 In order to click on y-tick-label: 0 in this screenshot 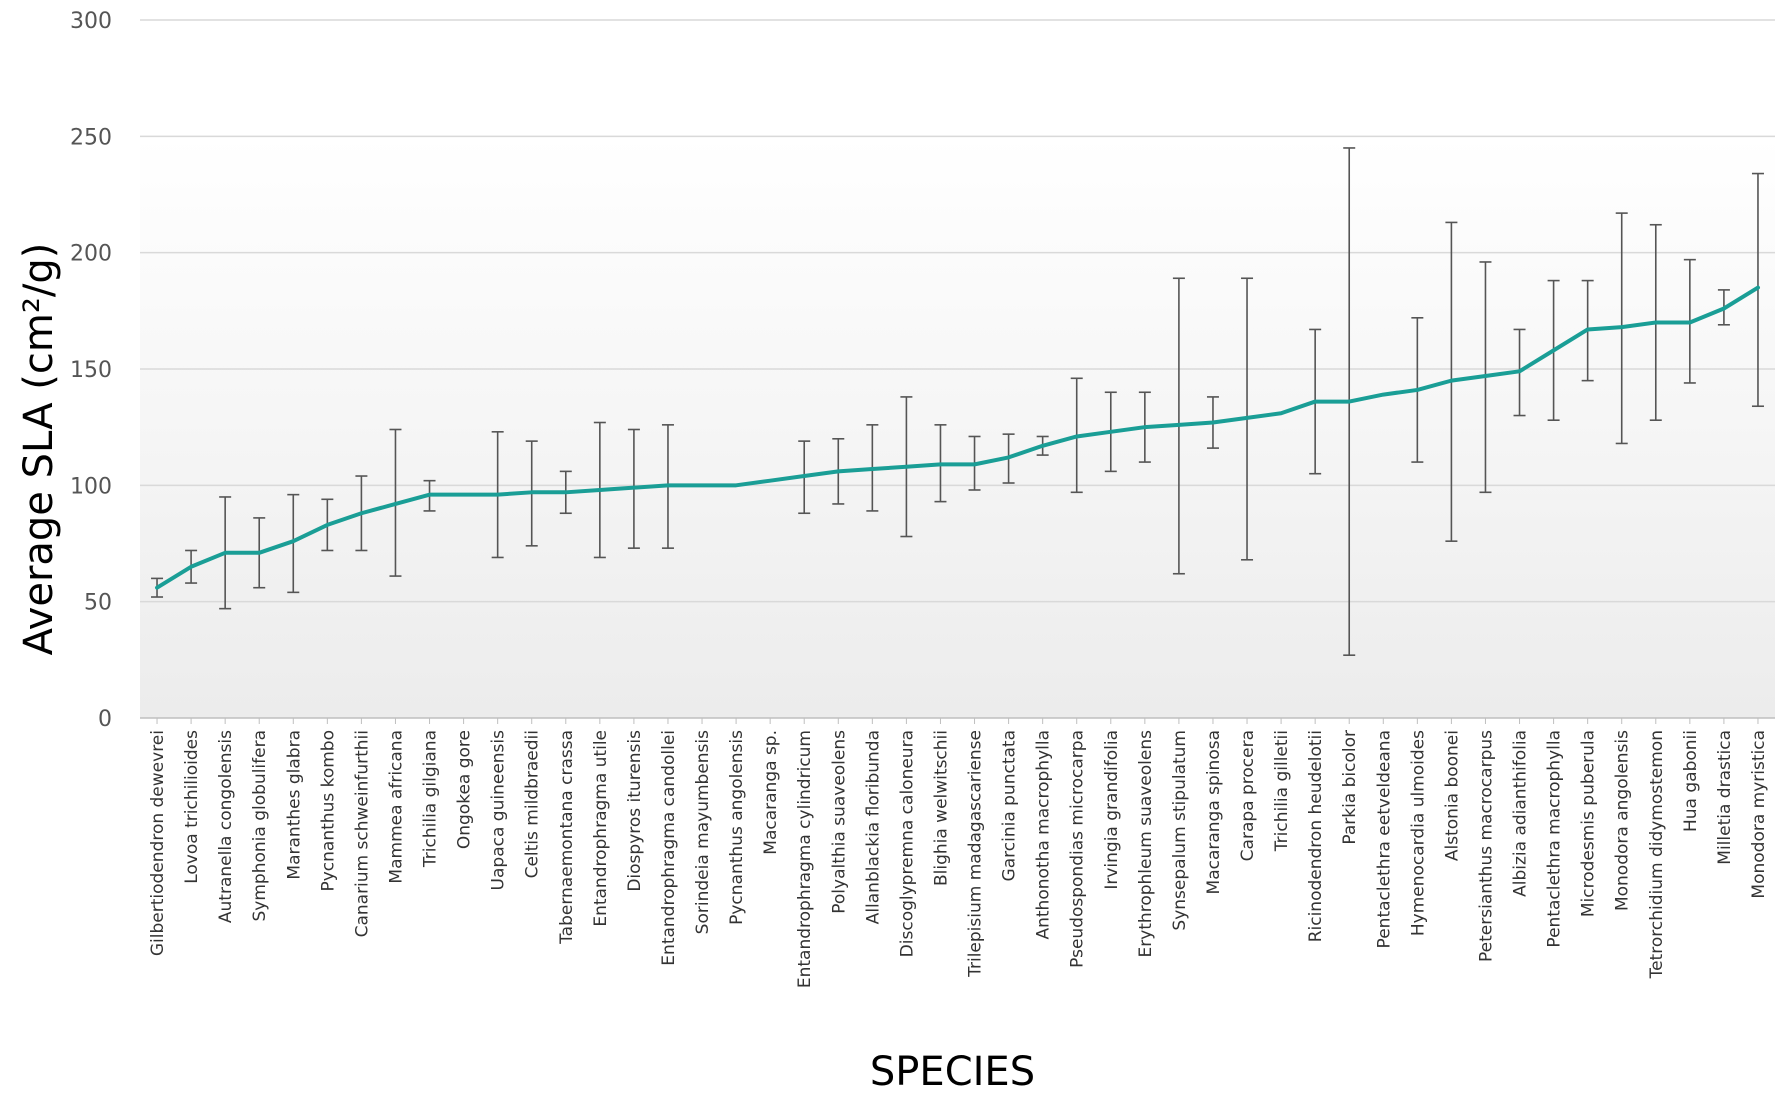, I will do `click(105, 719)`.